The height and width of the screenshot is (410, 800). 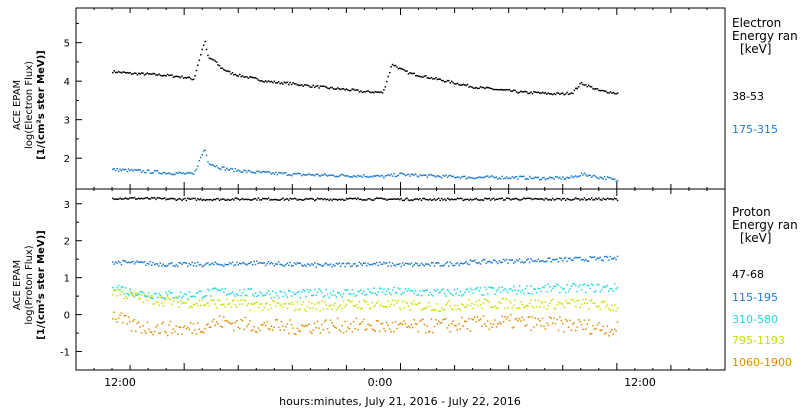 I want to click on proton-legend-795-1193: 795-1193, so click(x=758, y=340).